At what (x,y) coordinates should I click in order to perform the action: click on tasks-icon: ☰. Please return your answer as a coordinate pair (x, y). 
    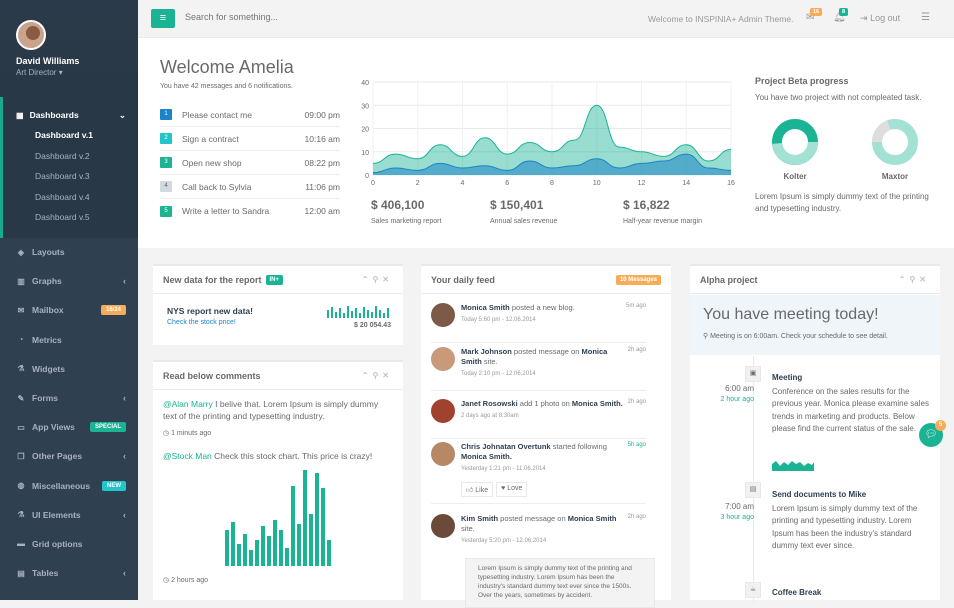
    Looking at the image, I should click on (925, 17).